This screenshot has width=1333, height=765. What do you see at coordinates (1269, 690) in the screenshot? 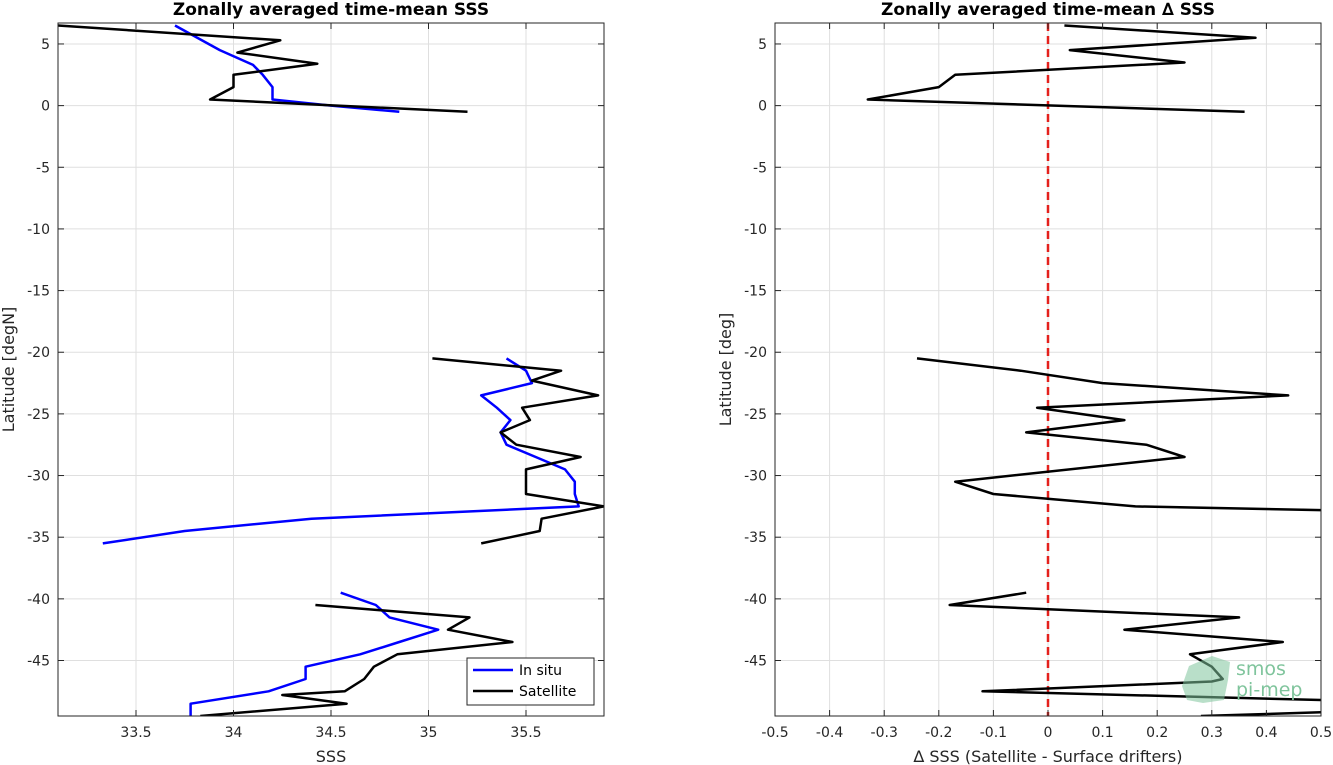
I see `watermark-text-line2: pi-mep` at bounding box center [1269, 690].